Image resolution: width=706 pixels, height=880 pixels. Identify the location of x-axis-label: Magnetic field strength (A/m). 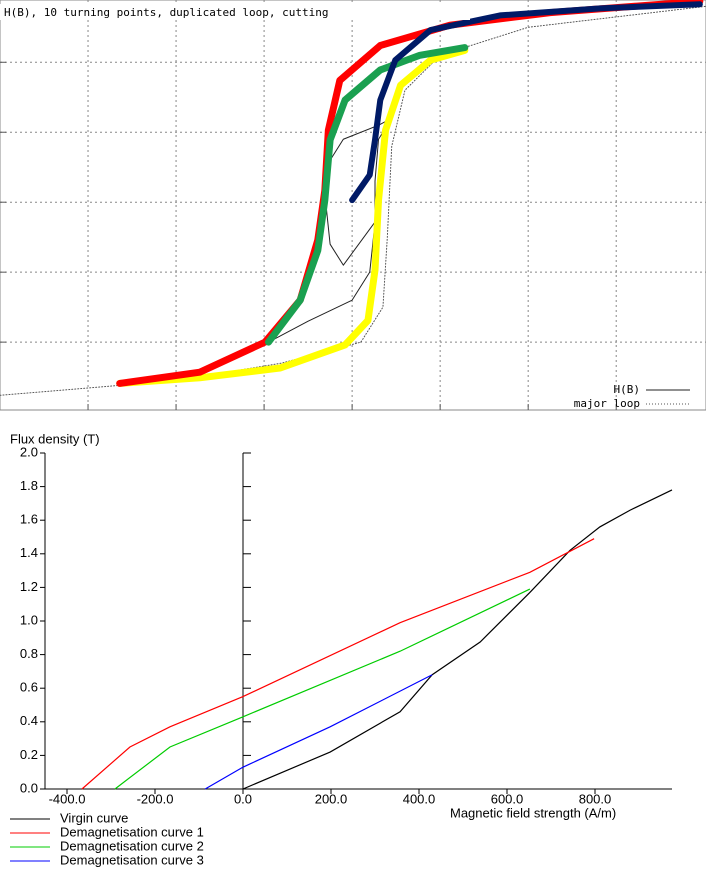
(533, 812).